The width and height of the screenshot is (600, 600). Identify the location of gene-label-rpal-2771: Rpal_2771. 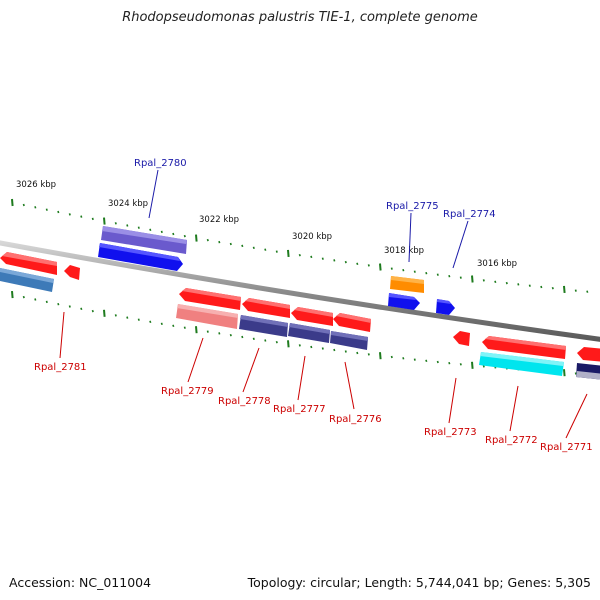
(566, 447).